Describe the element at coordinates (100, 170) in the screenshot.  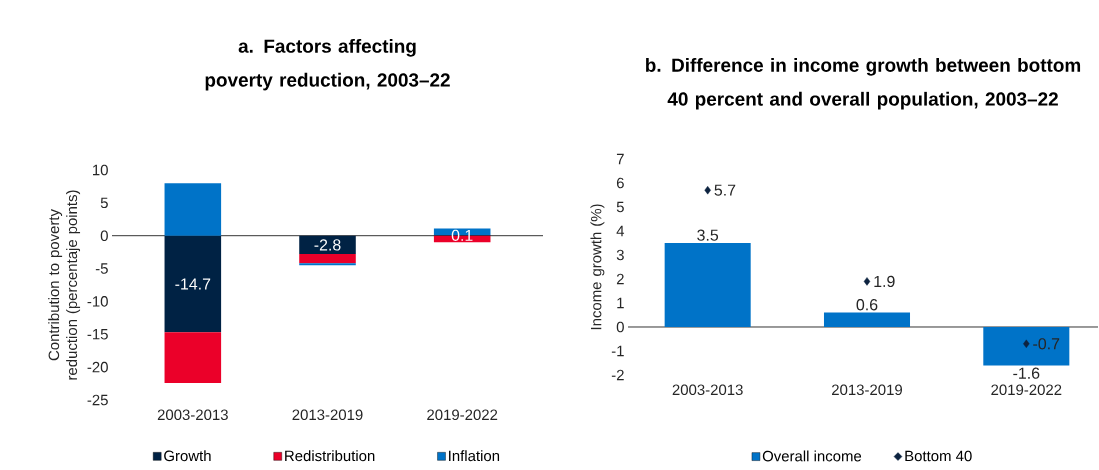
I see `y-tick-label: 10` at that location.